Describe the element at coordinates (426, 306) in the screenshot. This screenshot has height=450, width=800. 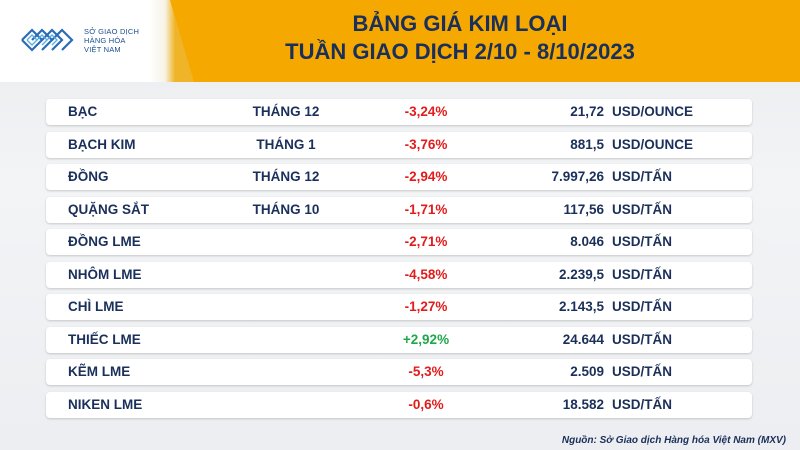
I see `price-change: -1,27%` at that location.